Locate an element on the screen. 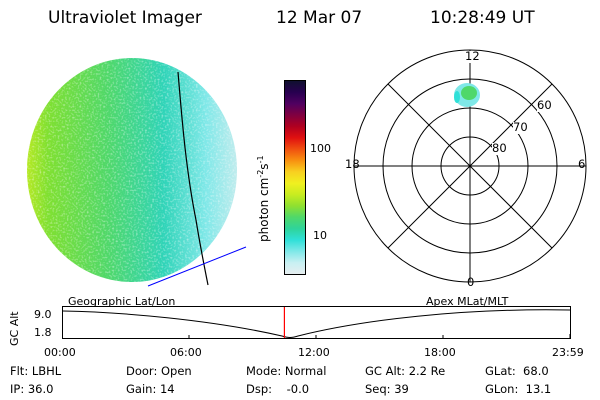  altitude-timeline-plot is located at coordinates (316, 322).